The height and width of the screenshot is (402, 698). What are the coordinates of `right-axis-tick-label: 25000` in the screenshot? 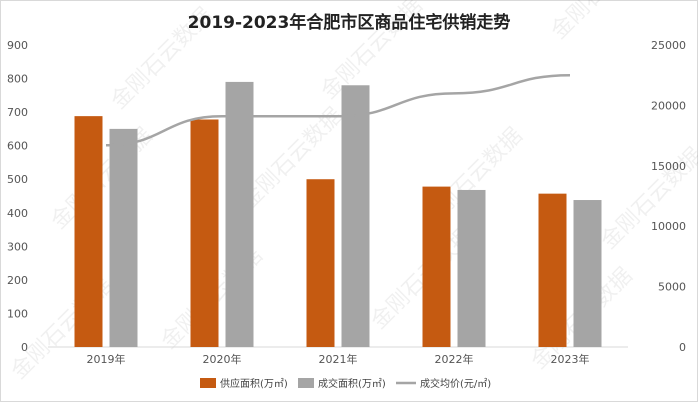 It's located at (668, 45).